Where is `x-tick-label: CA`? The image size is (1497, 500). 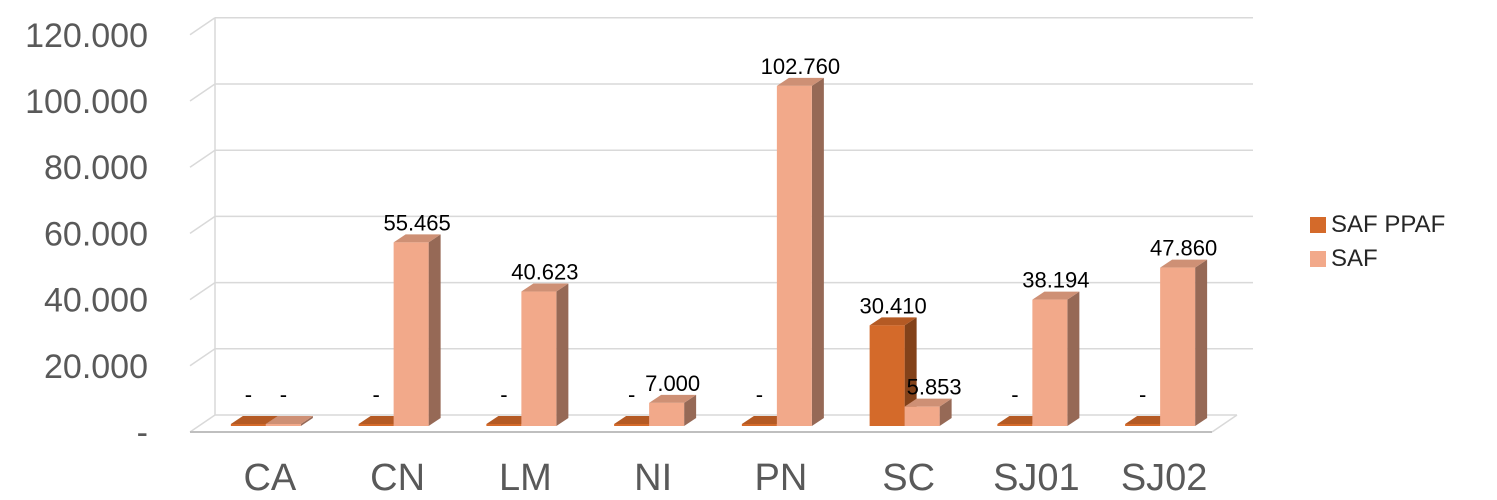 x-tick-label: CA is located at coordinates (269, 478).